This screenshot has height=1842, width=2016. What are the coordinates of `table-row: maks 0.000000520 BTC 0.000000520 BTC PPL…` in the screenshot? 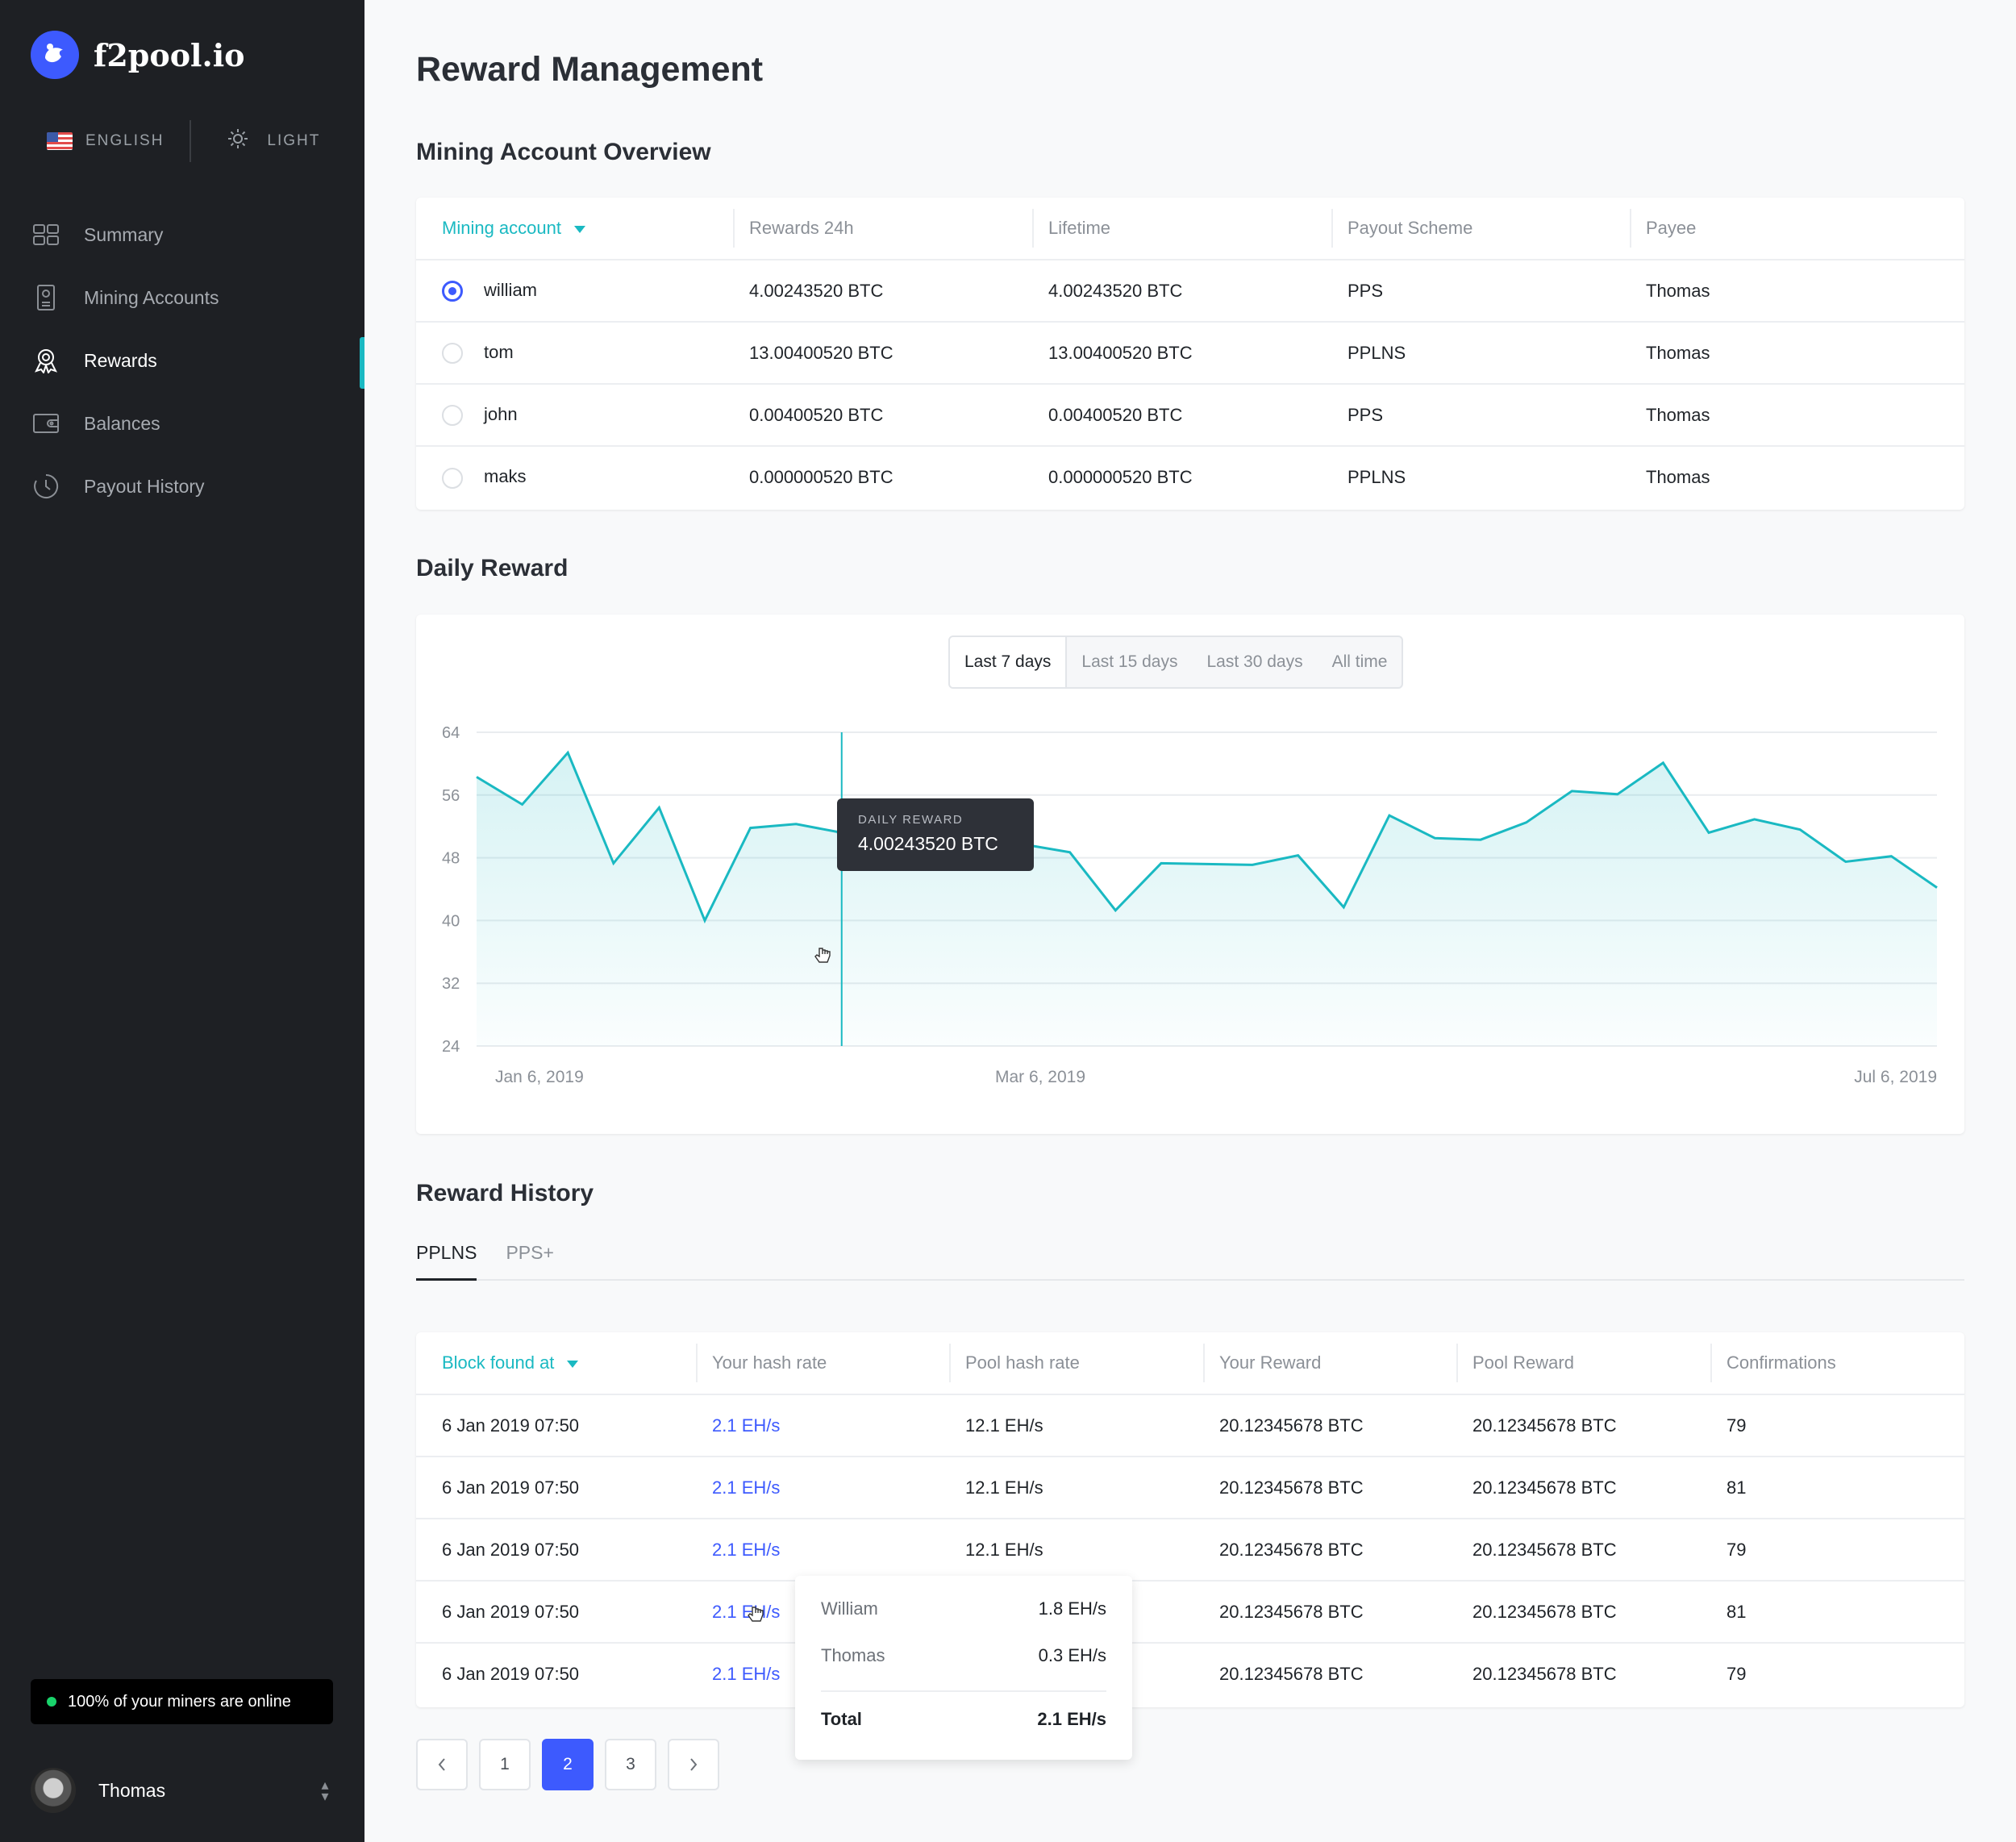 It's located at (1190, 477).